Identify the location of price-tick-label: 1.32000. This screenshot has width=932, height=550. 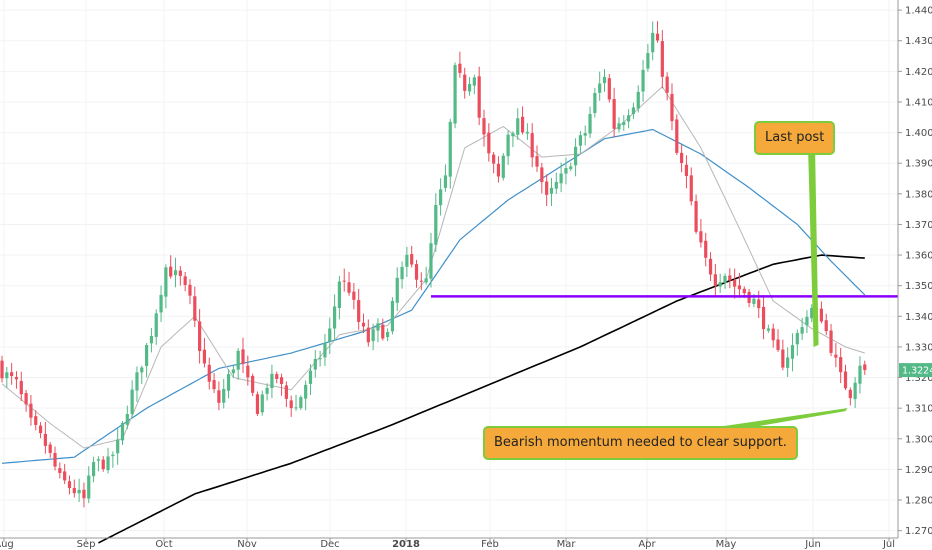
(918, 378).